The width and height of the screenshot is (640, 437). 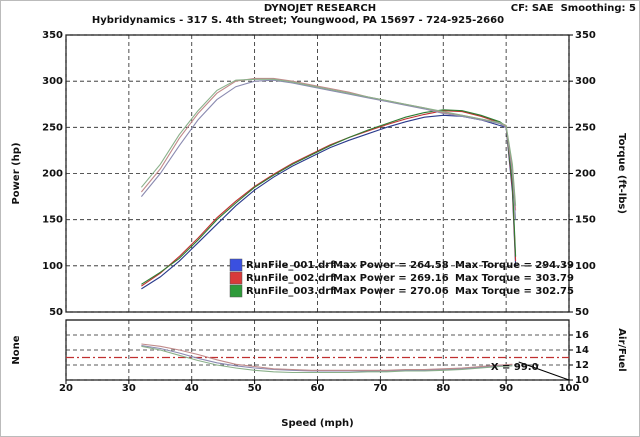 What do you see at coordinates (582, 365) in the screenshot?
I see `y2-tick-label: 12` at bounding box center [582, 365].